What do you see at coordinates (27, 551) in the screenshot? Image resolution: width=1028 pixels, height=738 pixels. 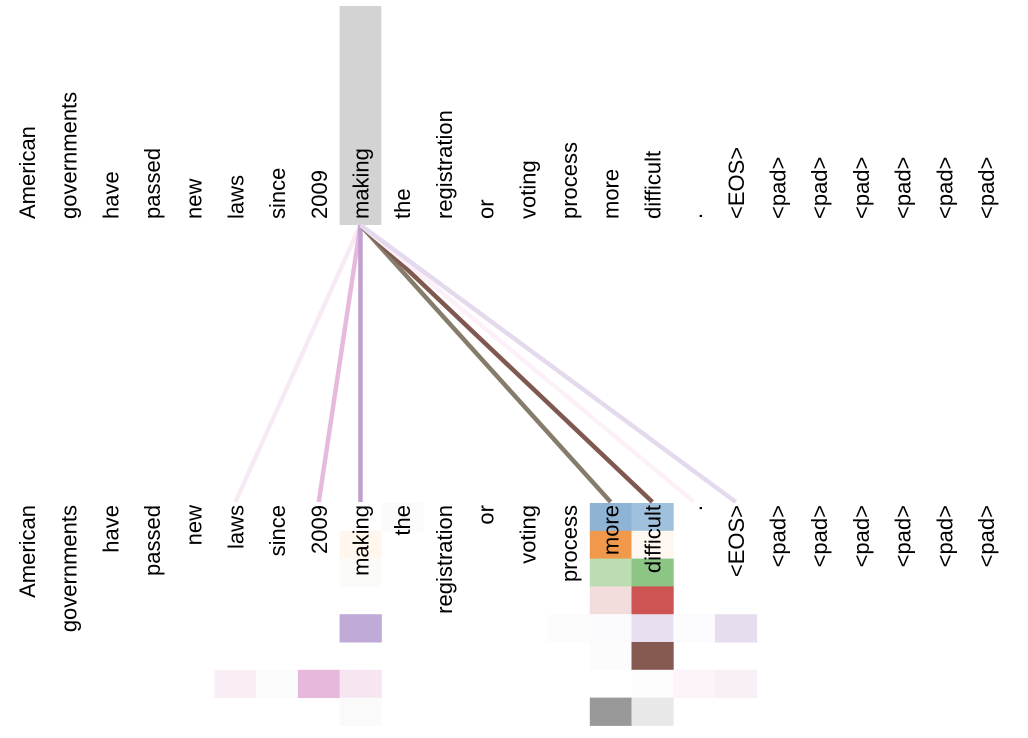 I see `target-token: American` at bounding box center [27, 551].